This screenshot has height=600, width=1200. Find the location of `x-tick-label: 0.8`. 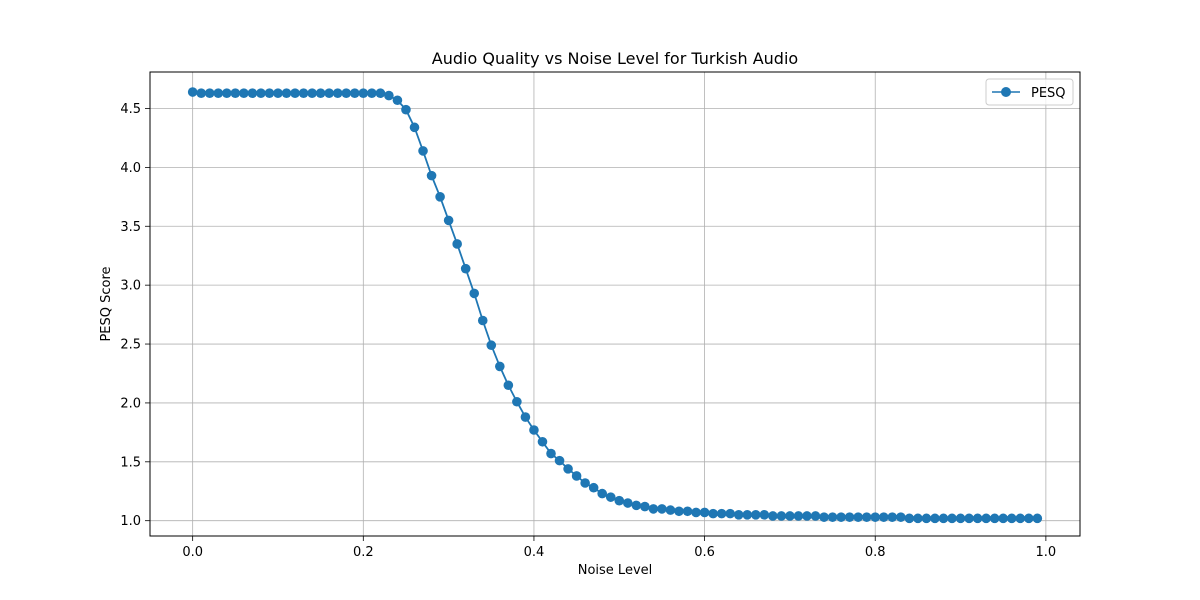

x-tick-label: 0.8 is located at coordinates (875, 552).